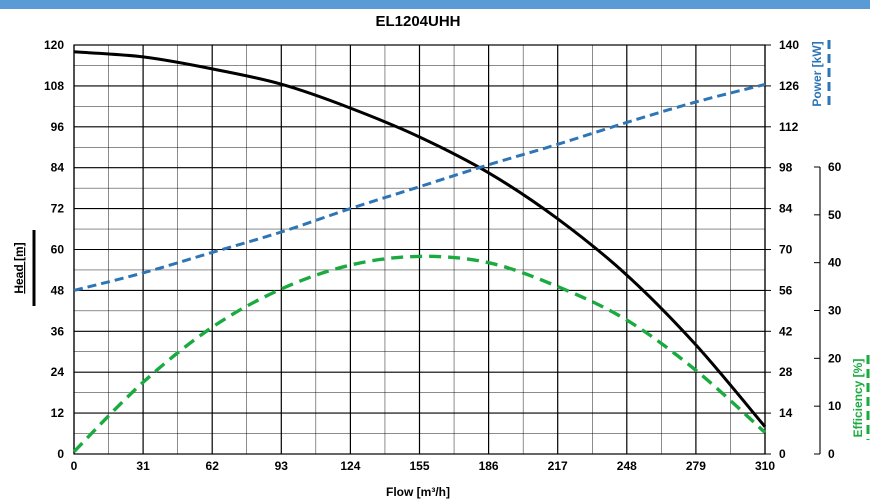  Describe the element at coordinates (858, 398) in the screenshot. I see `efficiency-axis-label: Efficiency [%]` at that location.